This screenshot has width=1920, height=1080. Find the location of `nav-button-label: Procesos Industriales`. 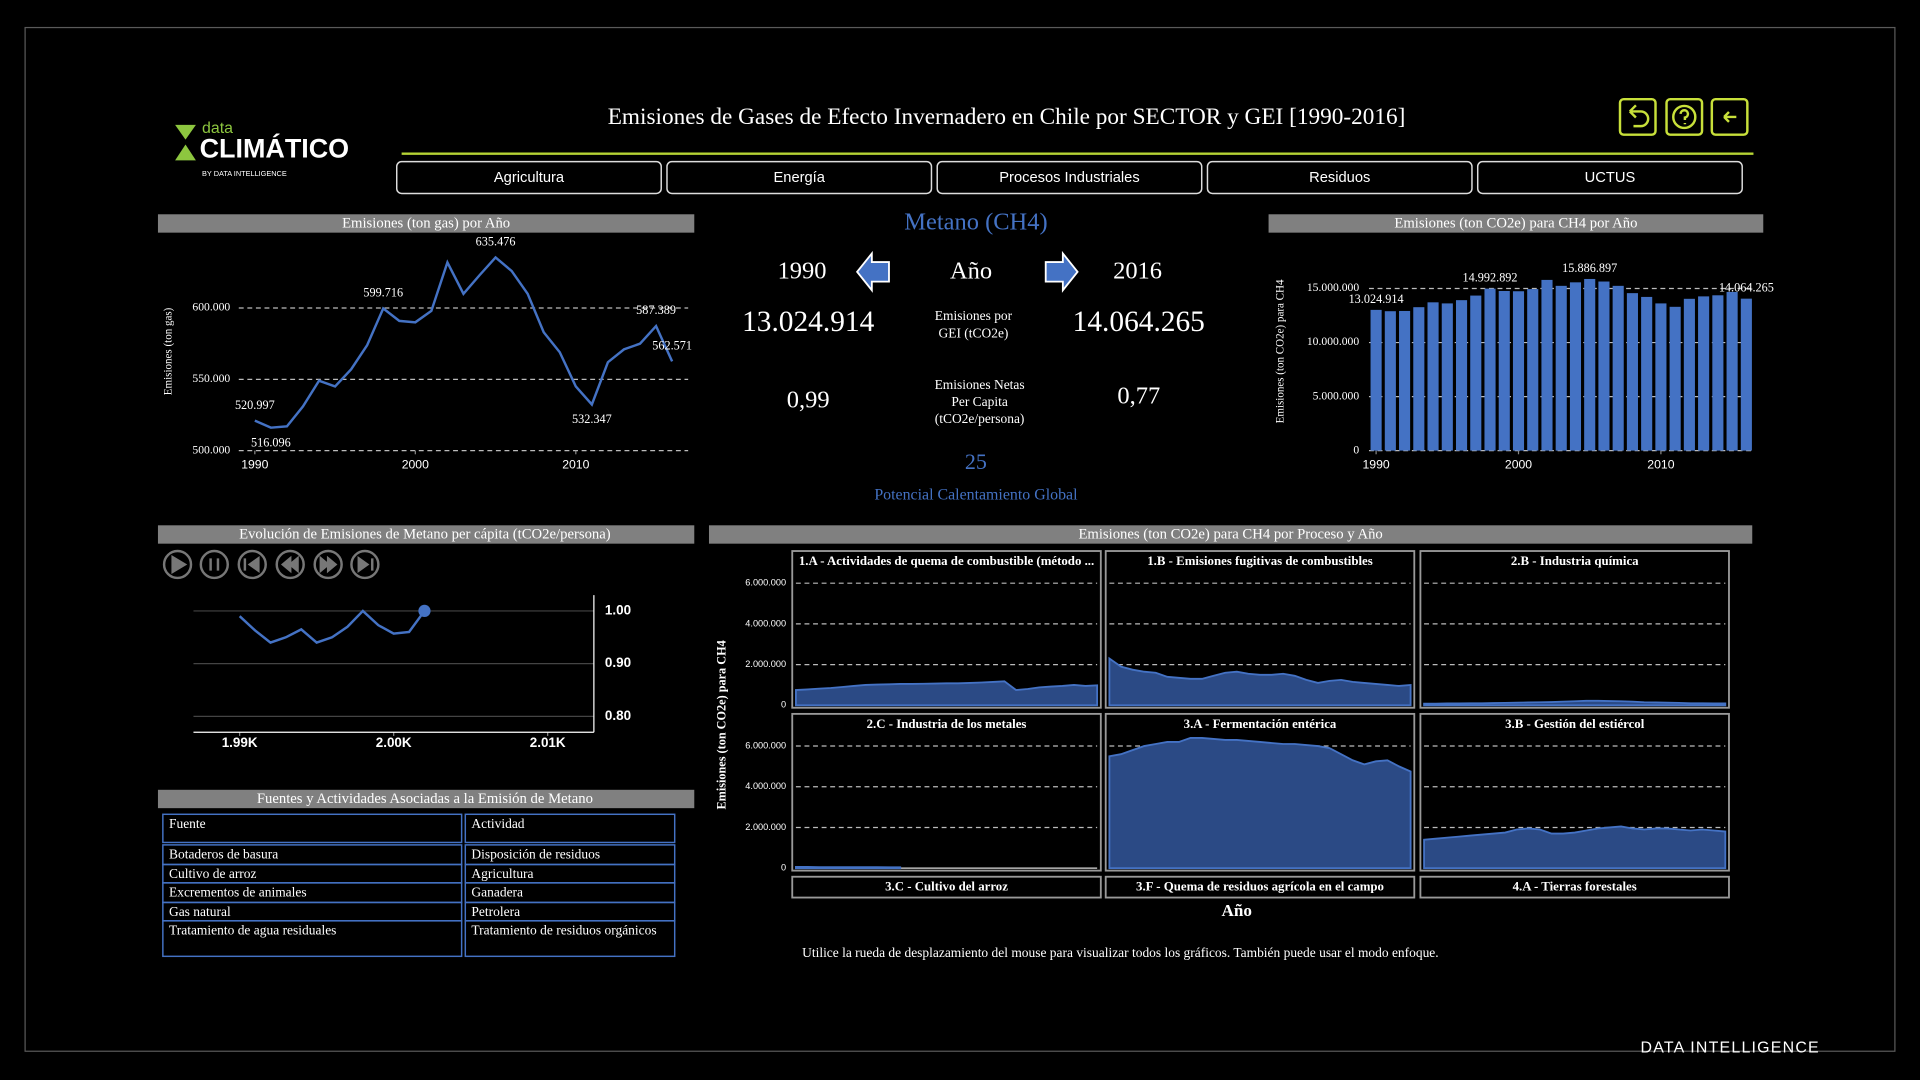

nav-button-label: Procesos Industriales is located at coordinates (1069, 178).